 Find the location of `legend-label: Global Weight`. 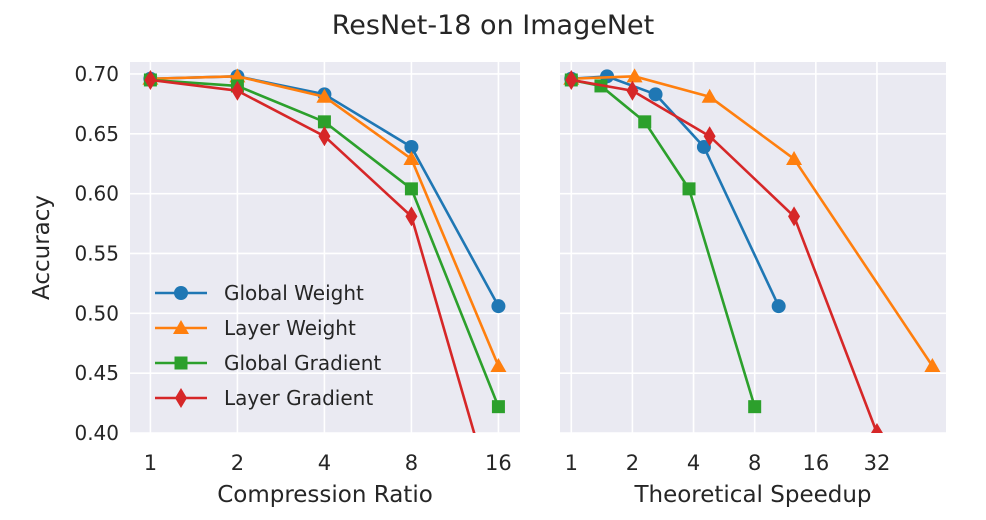

legend-label: Global Weight is located at coordinates (294, 293).